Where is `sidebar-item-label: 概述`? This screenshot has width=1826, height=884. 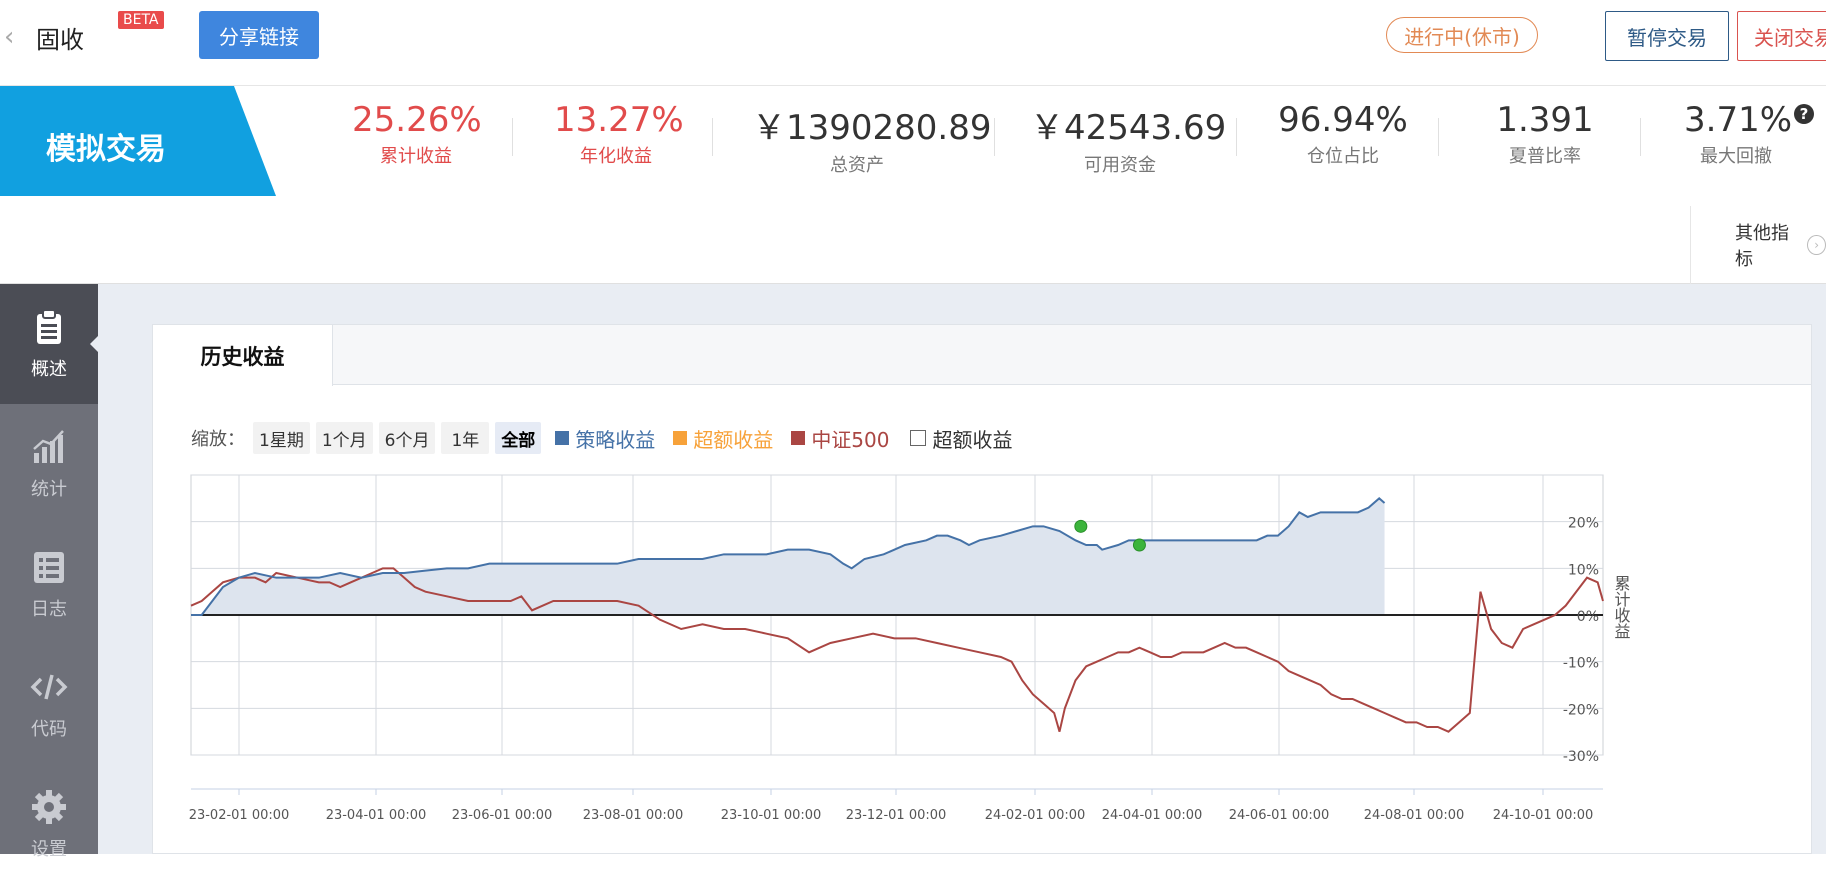
sidebar-item-label: 概述 is located at coordinates (49, 369).